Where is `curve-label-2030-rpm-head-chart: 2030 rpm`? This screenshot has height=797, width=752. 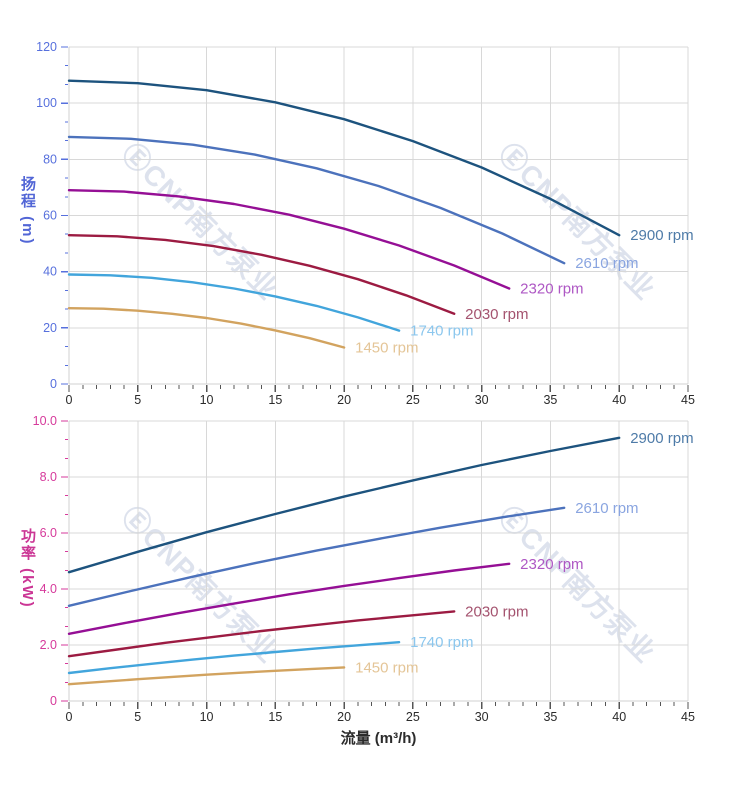
curve-label-2030-rpm-head-chart: 2030 rpm is located at coordinates (496, 314).